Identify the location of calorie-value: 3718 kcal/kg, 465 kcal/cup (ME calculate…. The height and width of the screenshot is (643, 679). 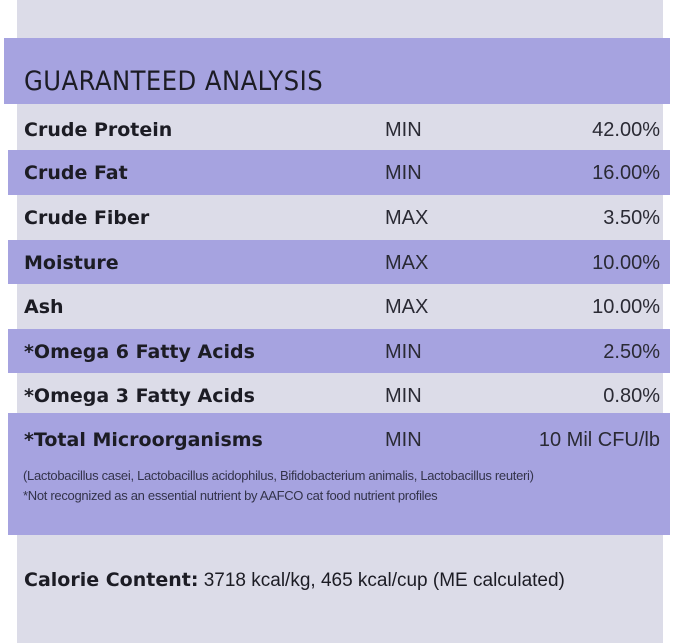
(384, 580).